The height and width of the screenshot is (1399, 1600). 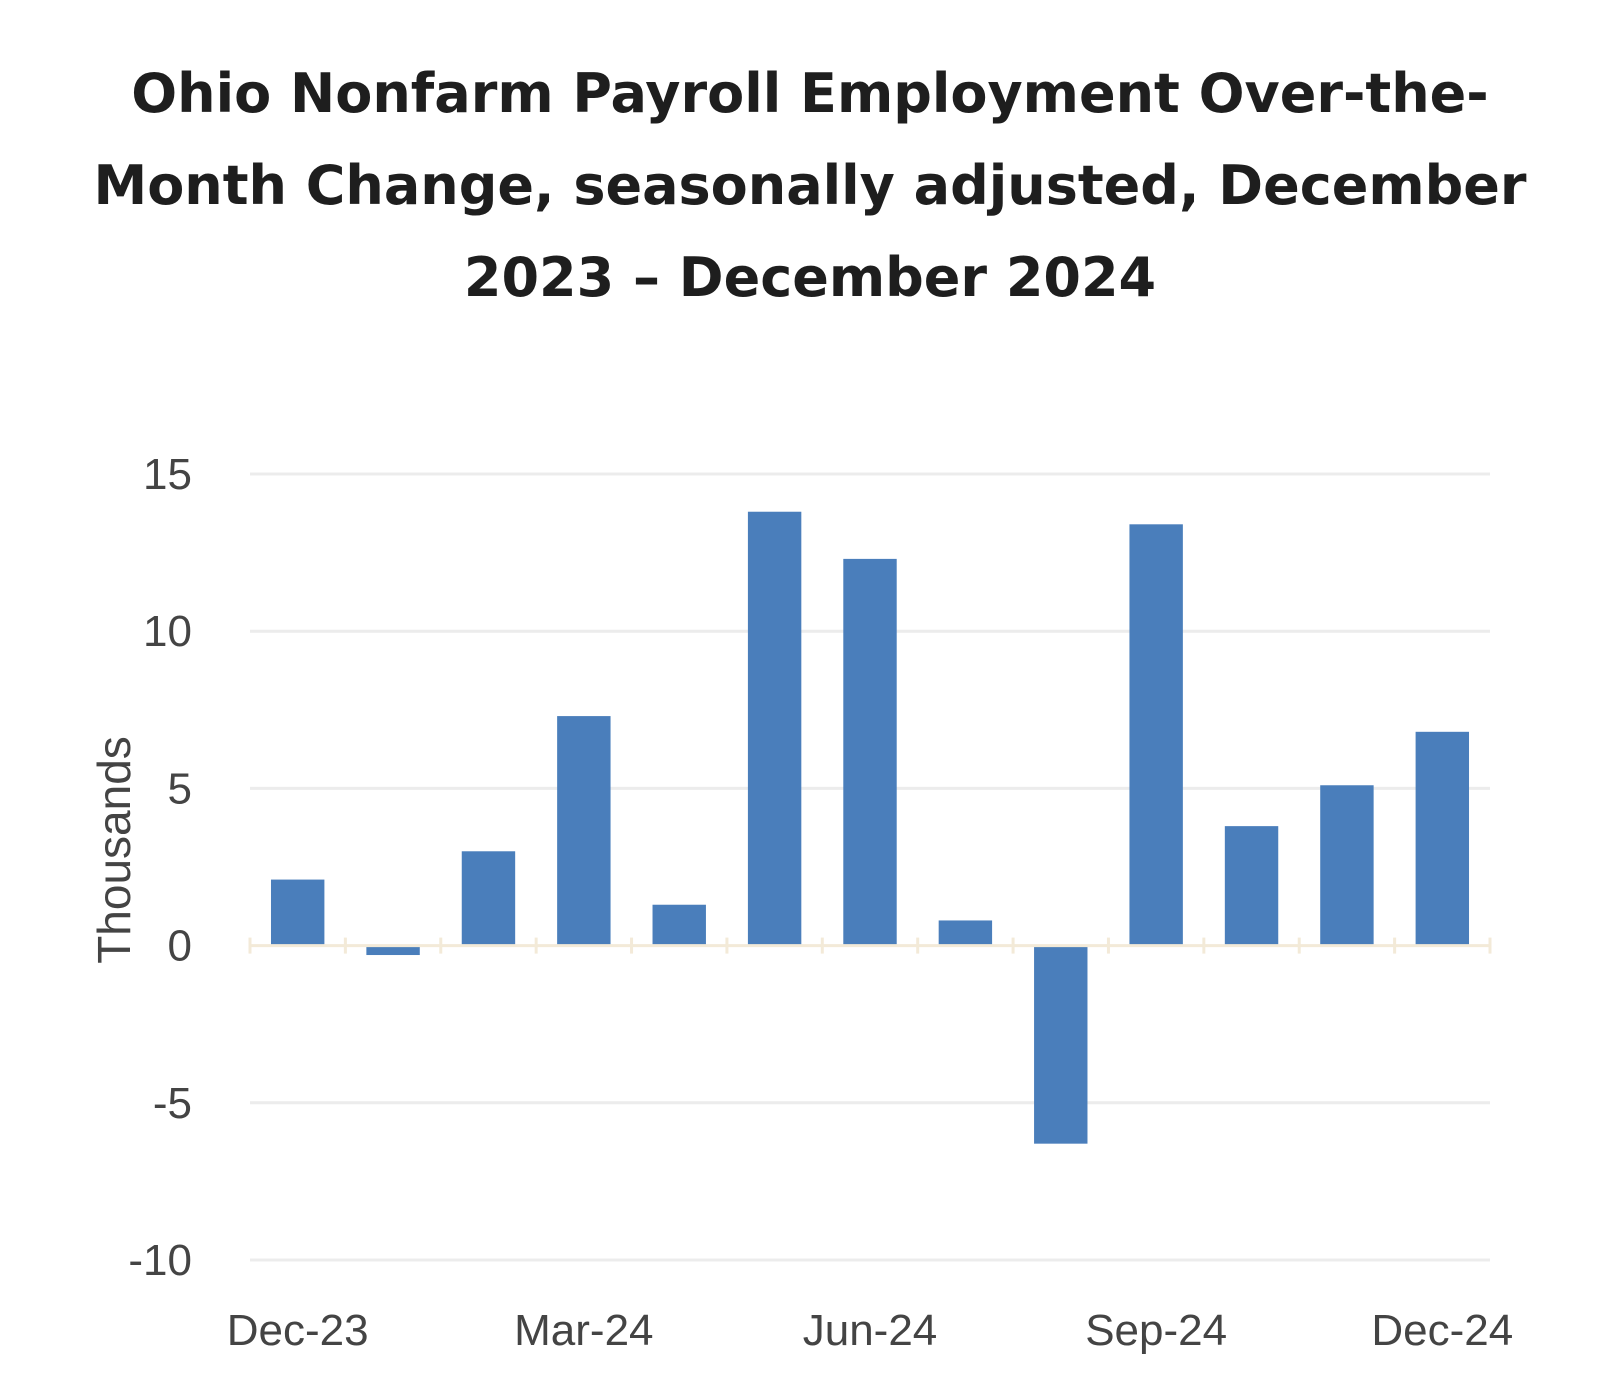 I want to click on x-axis-ticks: Dec-23 Mar-24 Jun-24 Sep-24 Dec-24, so click(x=870, y=1330).